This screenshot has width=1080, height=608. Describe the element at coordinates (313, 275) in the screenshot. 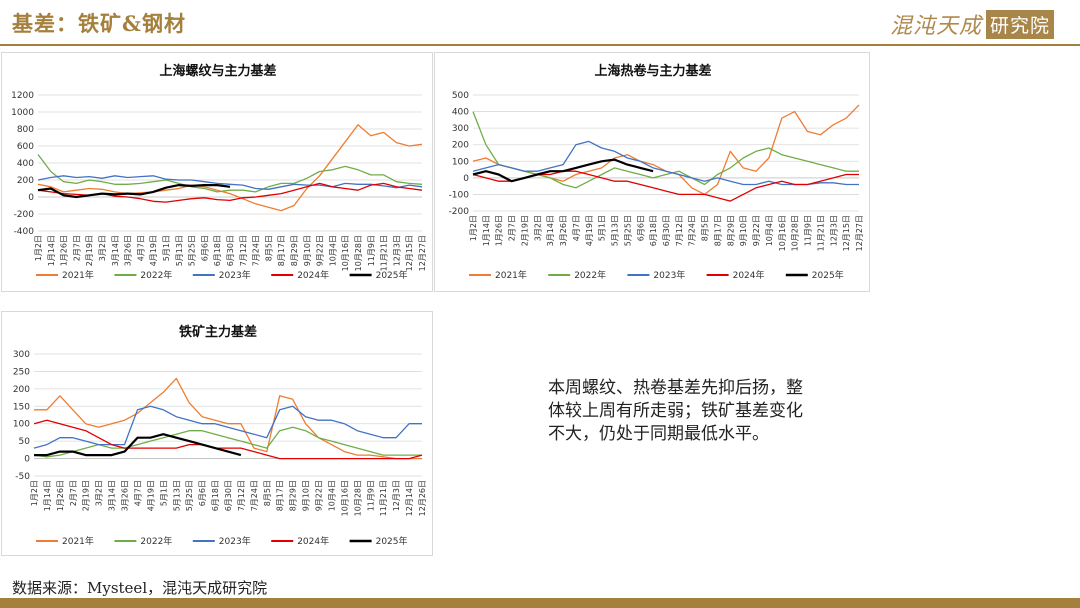

I see `legend-label: 2024年` at that location.